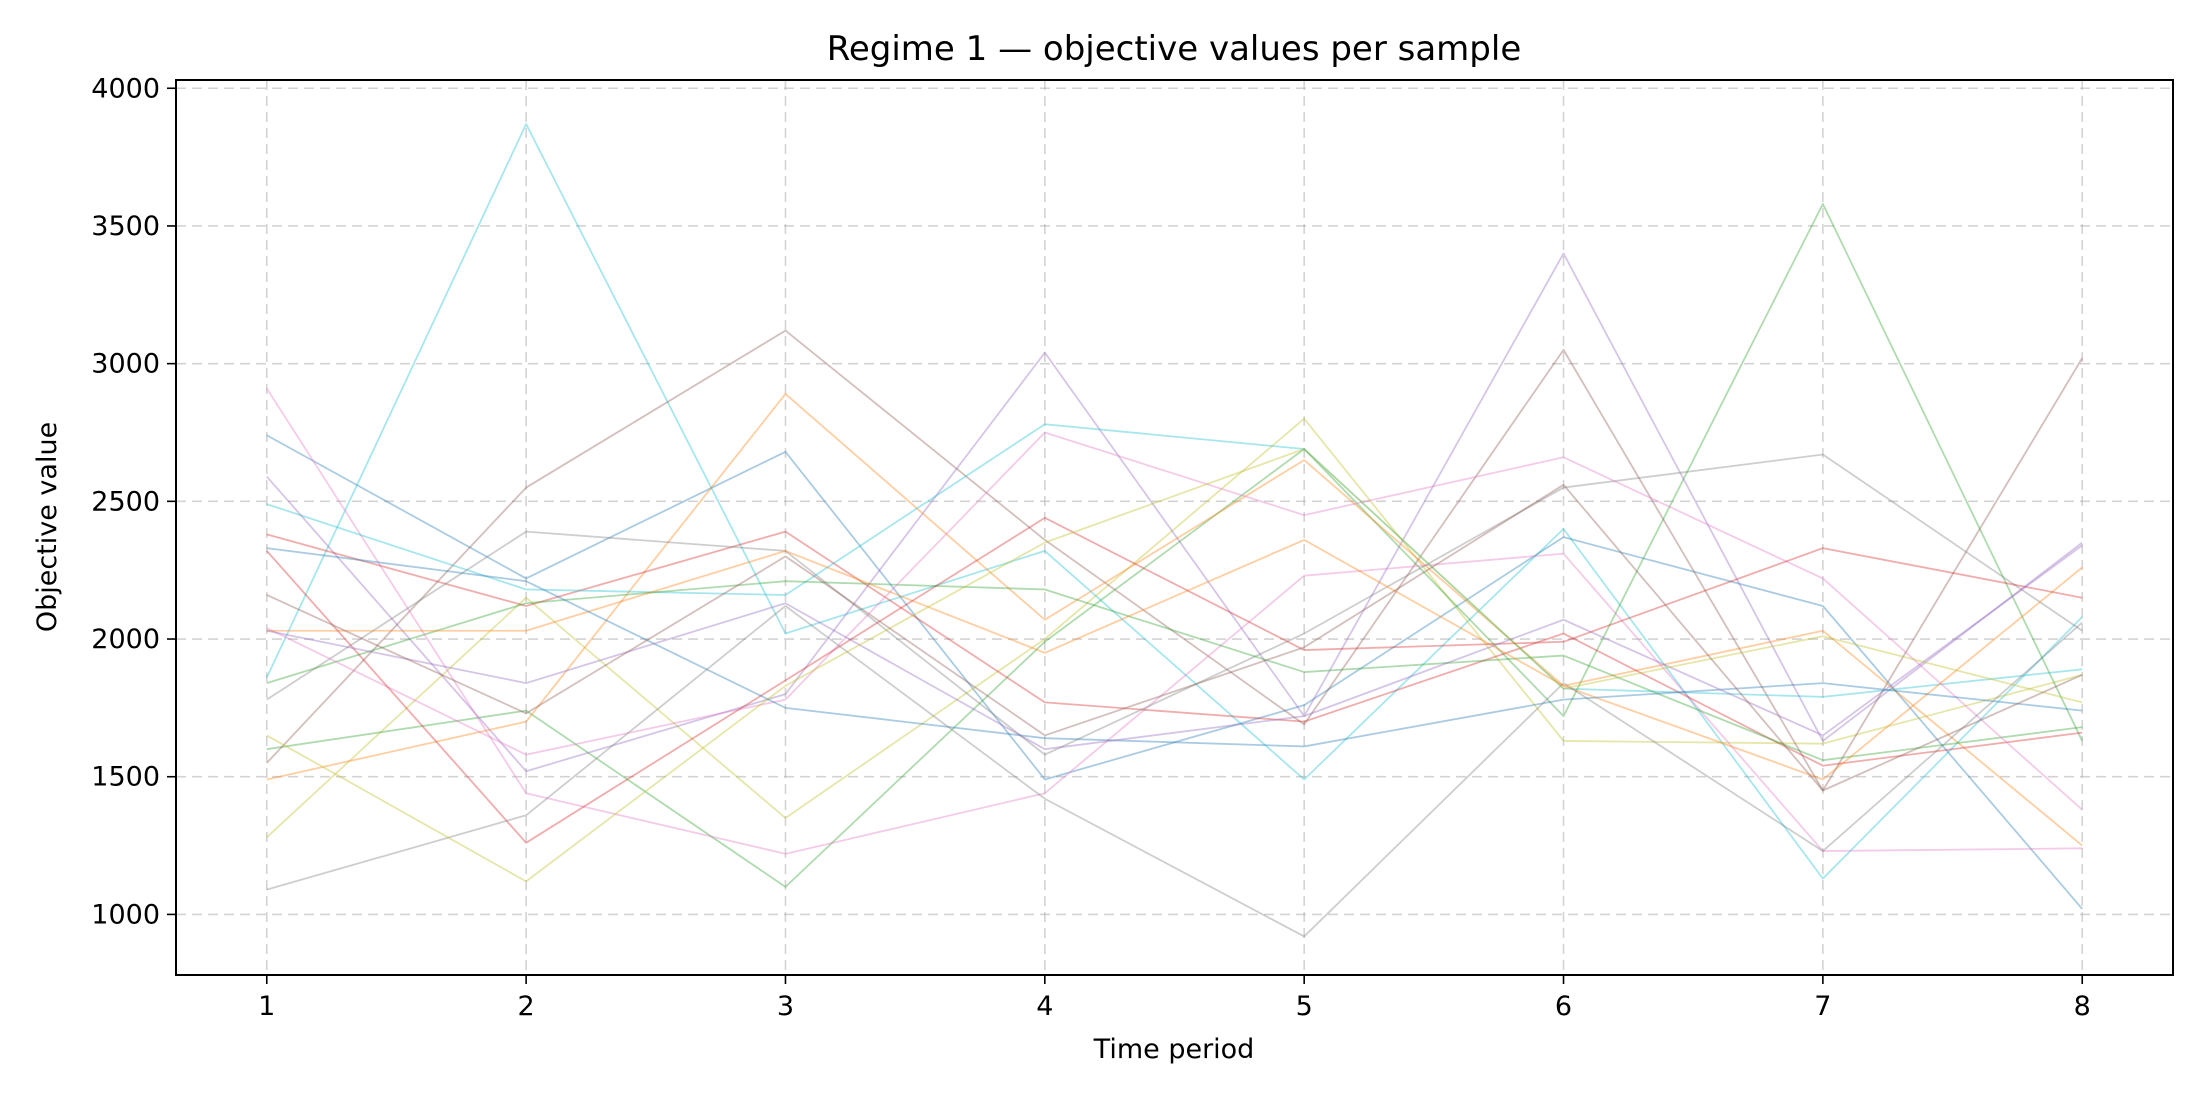 The height and width of the screenshot is (1100, 2200). What do you see at coordinates (1174, 1049) in the screenshot?
I see `x-axis-label: Time period` at bounding box center [1174, 1049].